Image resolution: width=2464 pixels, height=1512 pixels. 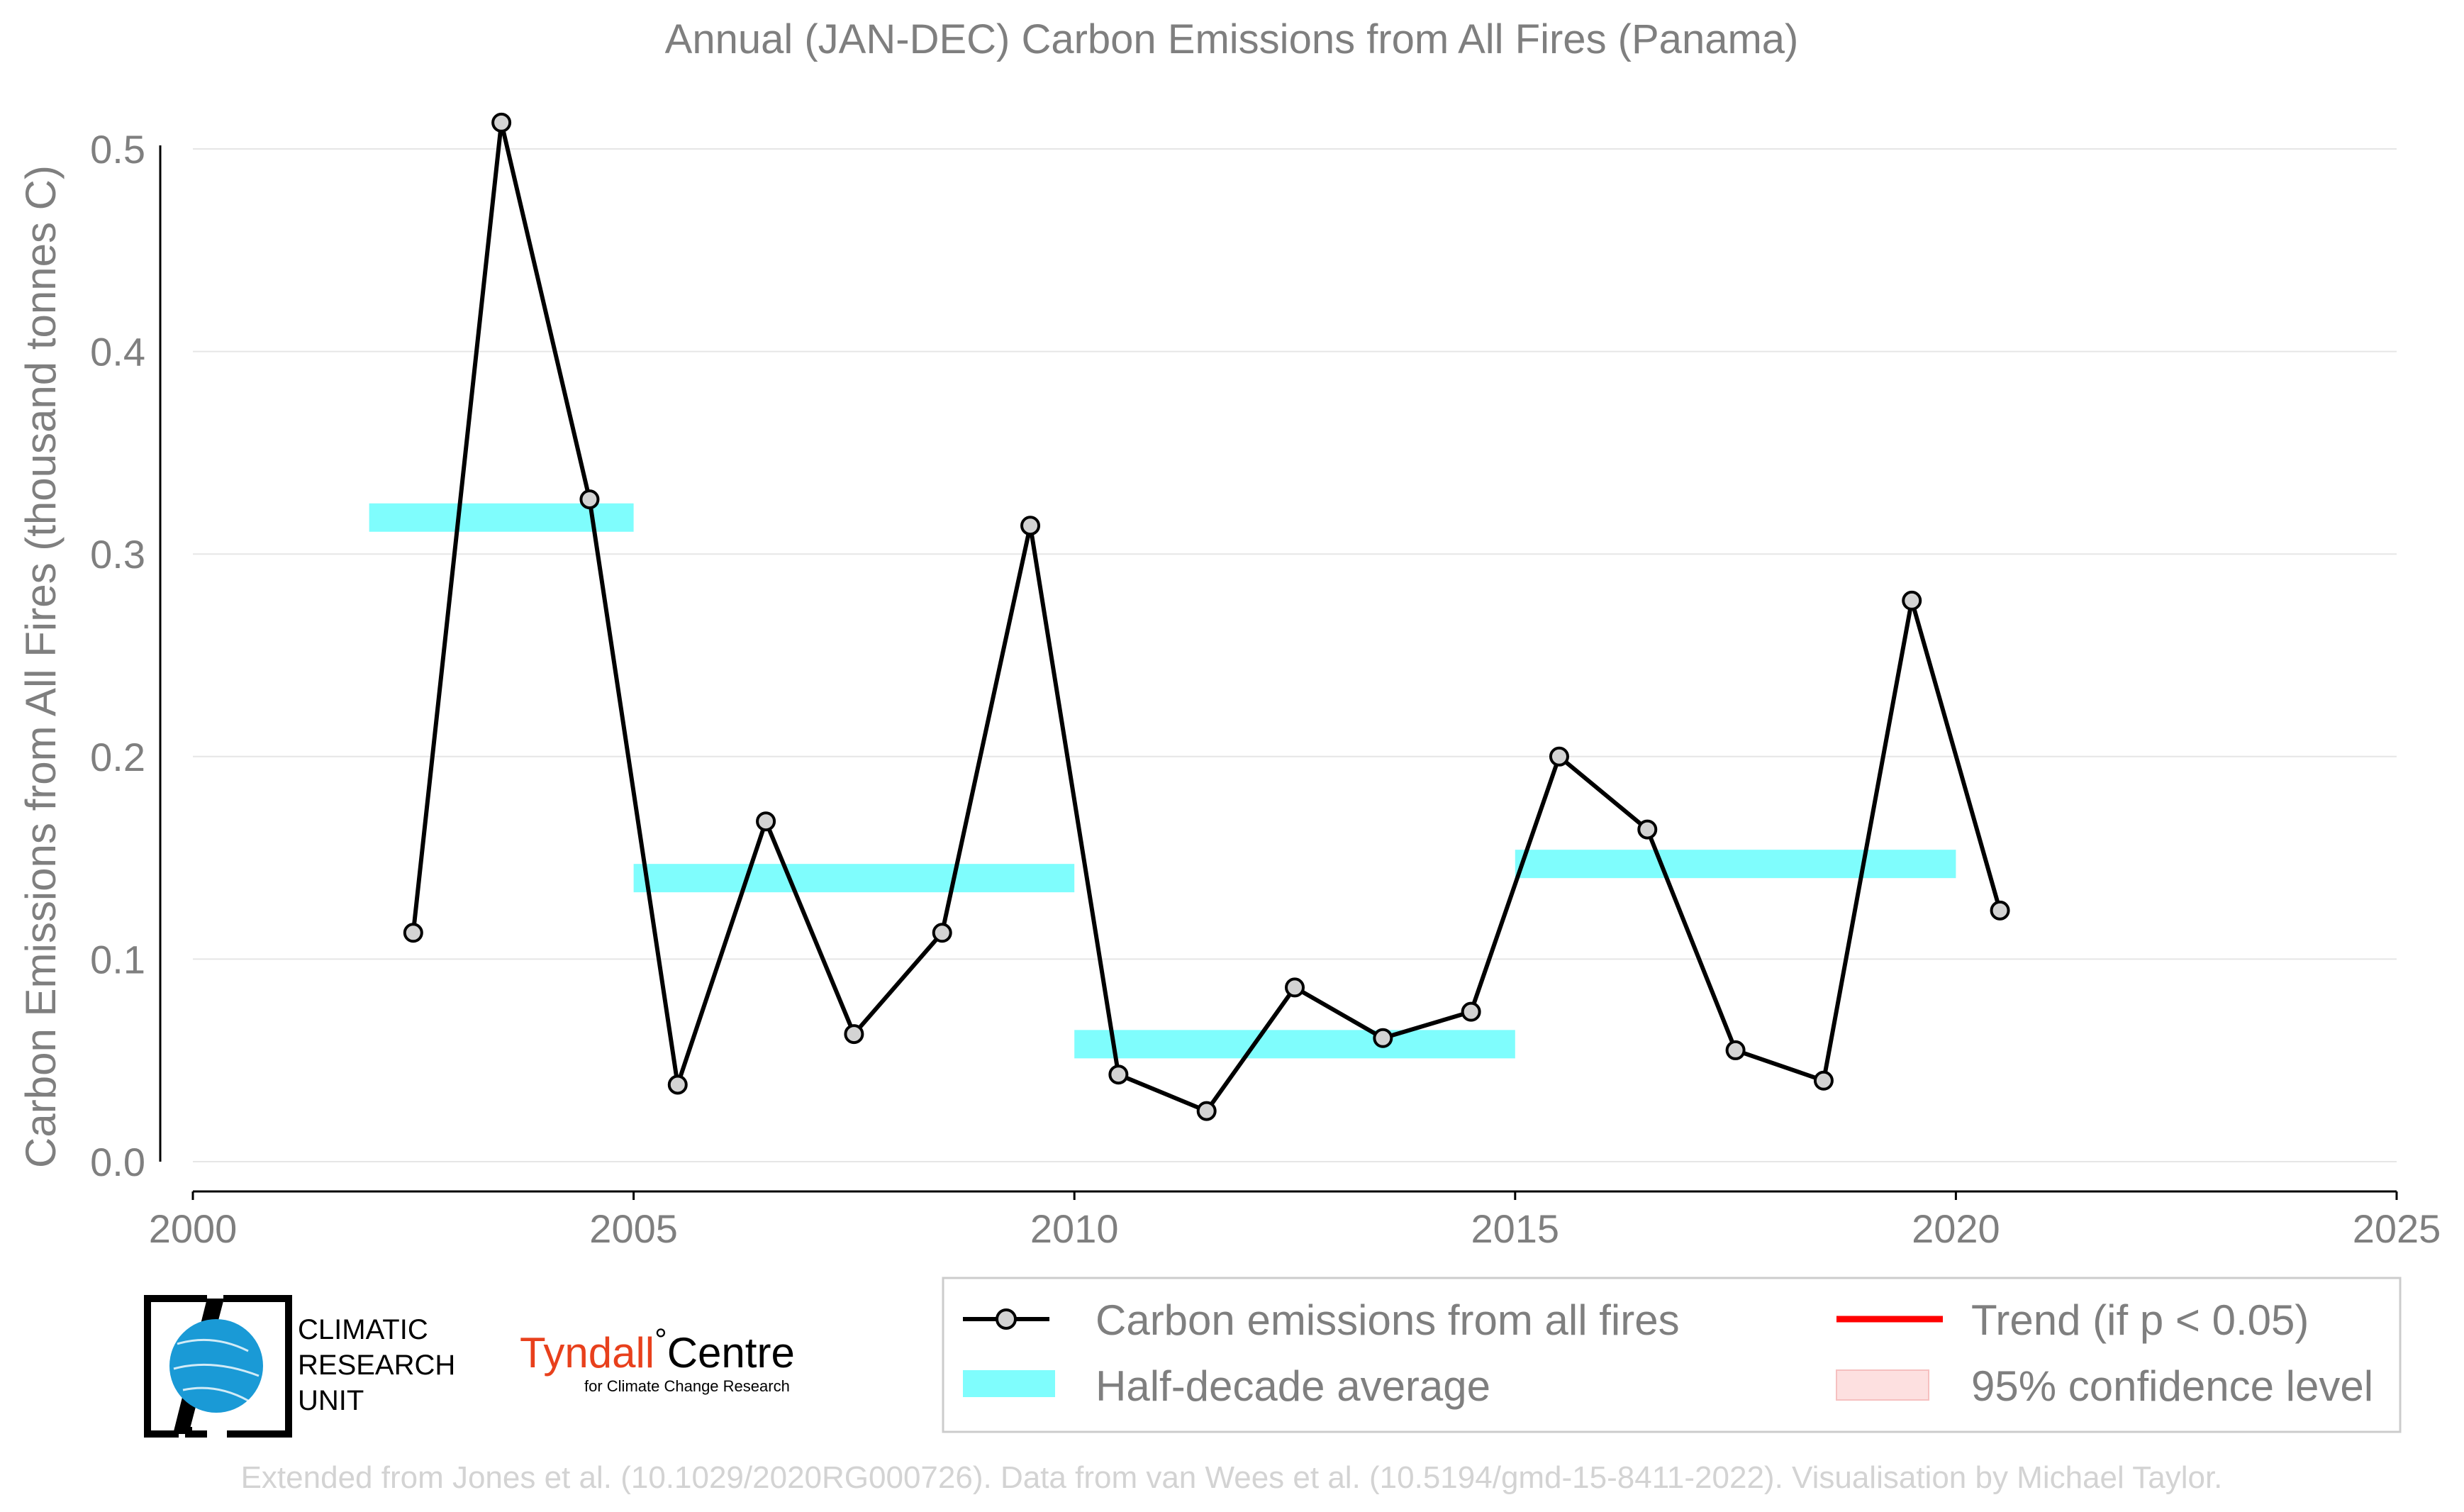 What do you see at coordinates (633, 1228) in the screenshot?
I see `x-tick-label-1: 2005` at bounding box center [633, 1228].